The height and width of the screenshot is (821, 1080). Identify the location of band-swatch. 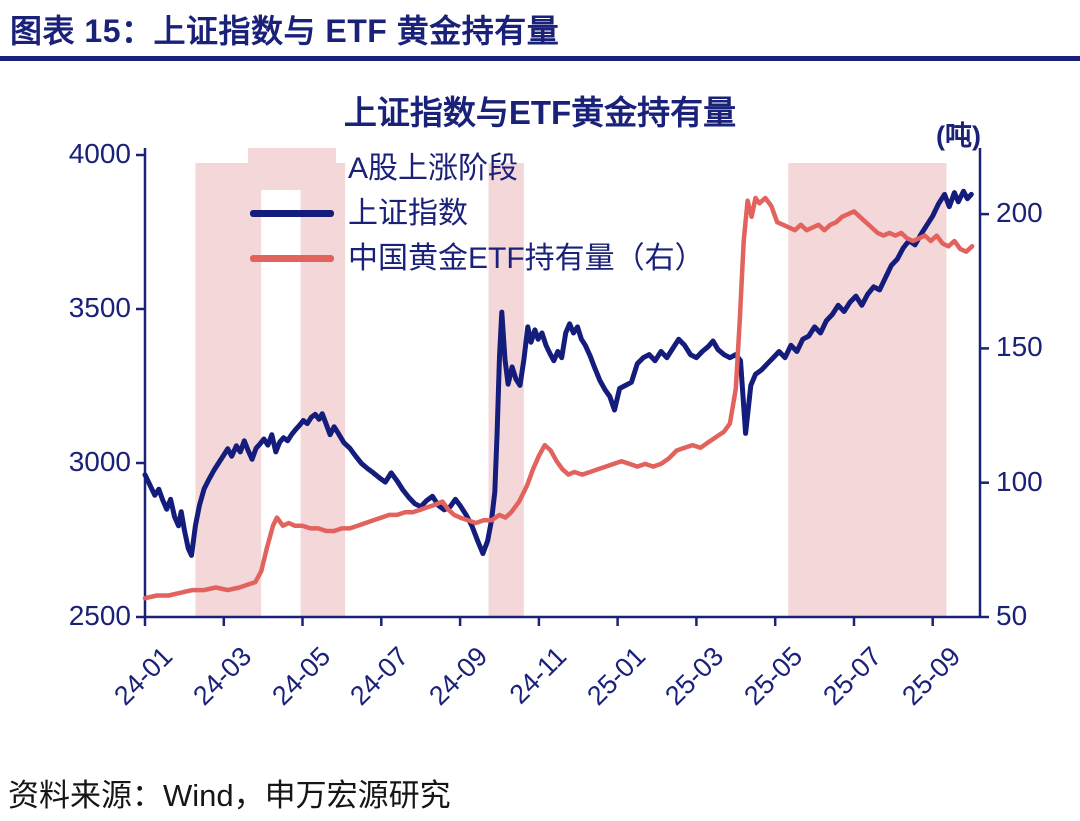
(292, 168).